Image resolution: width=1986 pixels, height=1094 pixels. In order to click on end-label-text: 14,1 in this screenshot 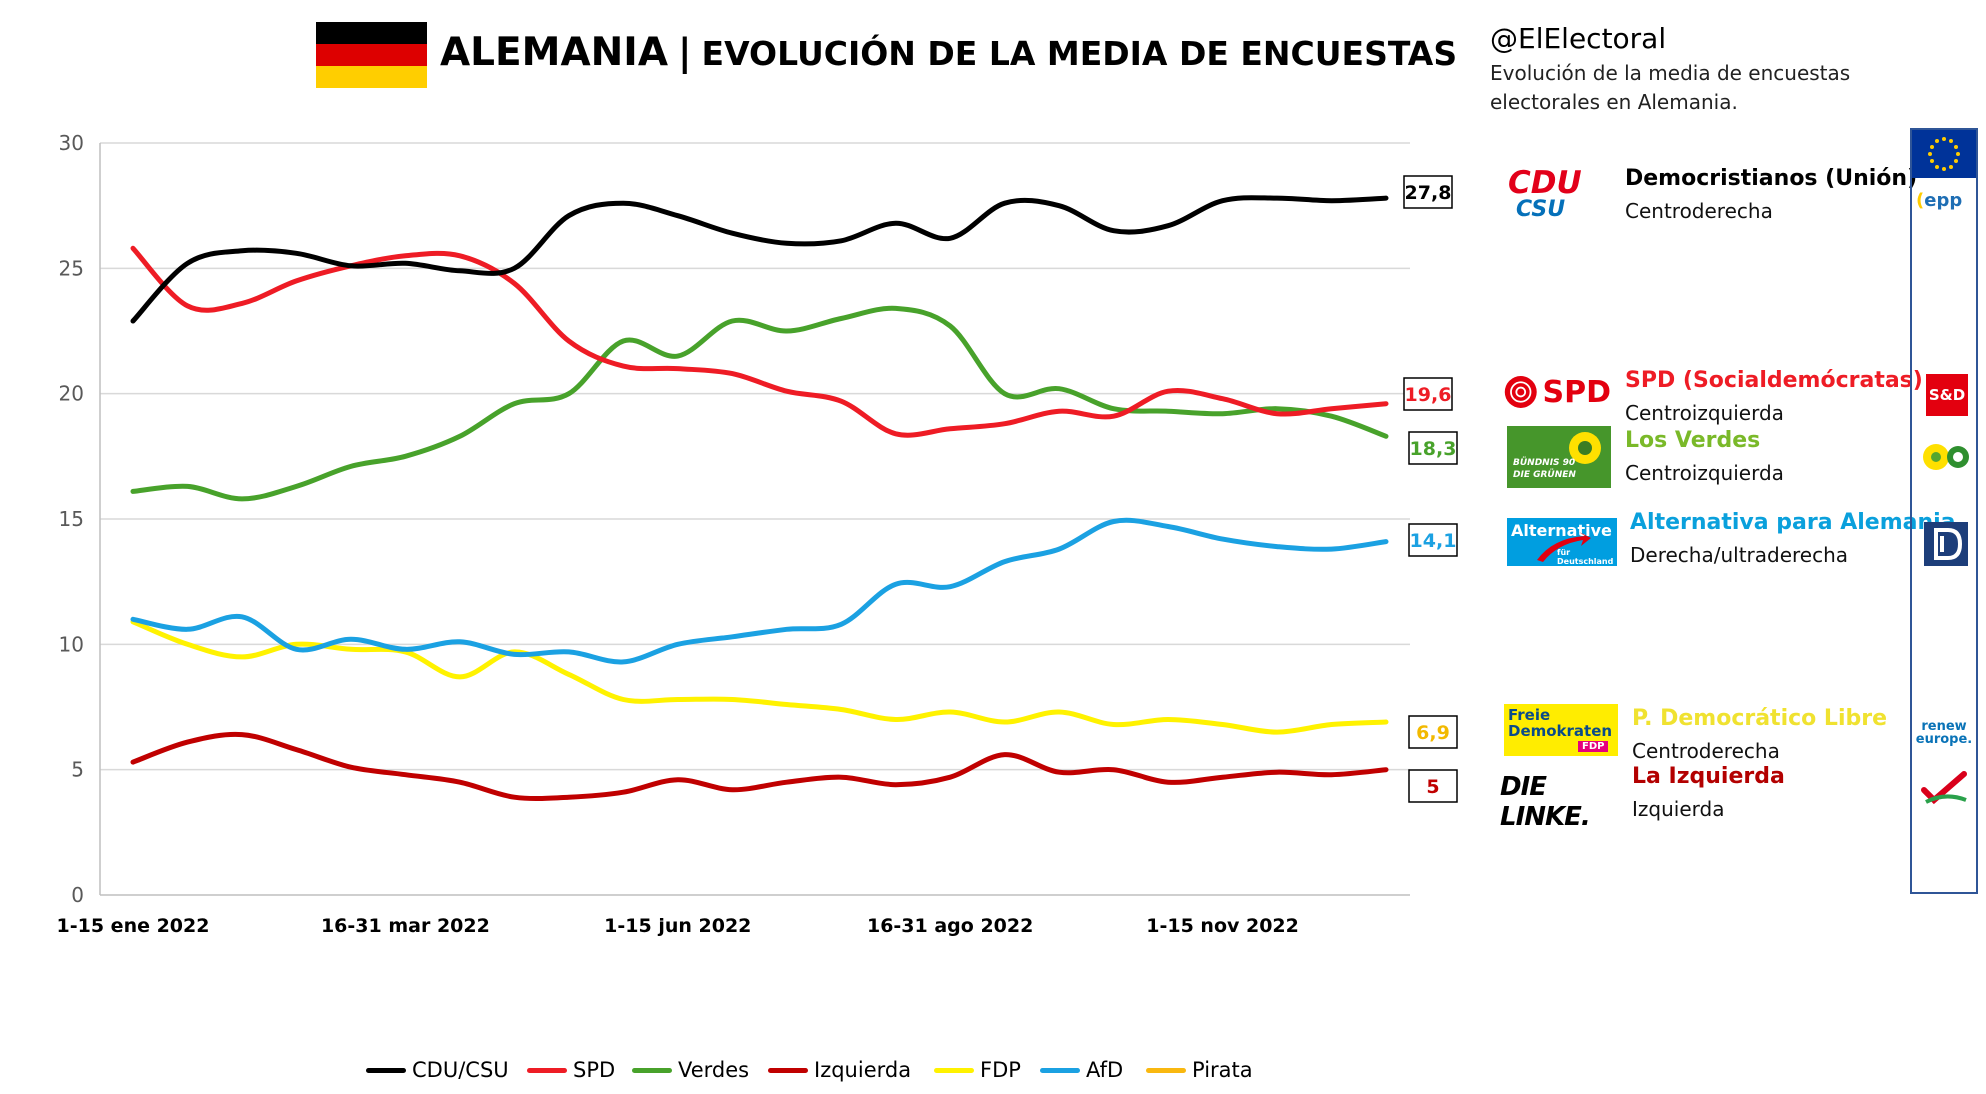, I will do `click(1433, 541)`.